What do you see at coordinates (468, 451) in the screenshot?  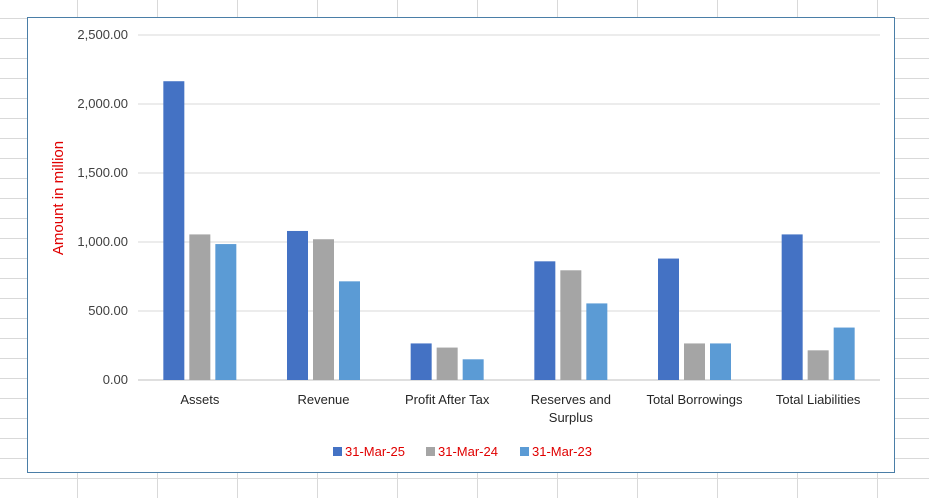 I see `legend-label: 31-Mar-24` at bounding box center [468, 451].